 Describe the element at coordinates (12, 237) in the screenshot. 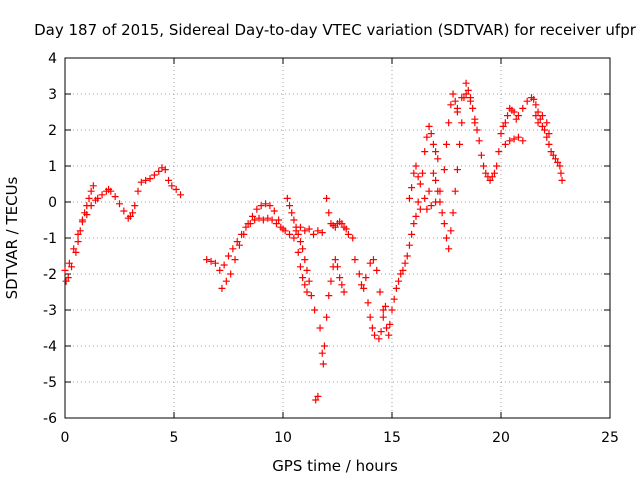

I see `y-axis-label: SDTVAR / TECUs` at that location.